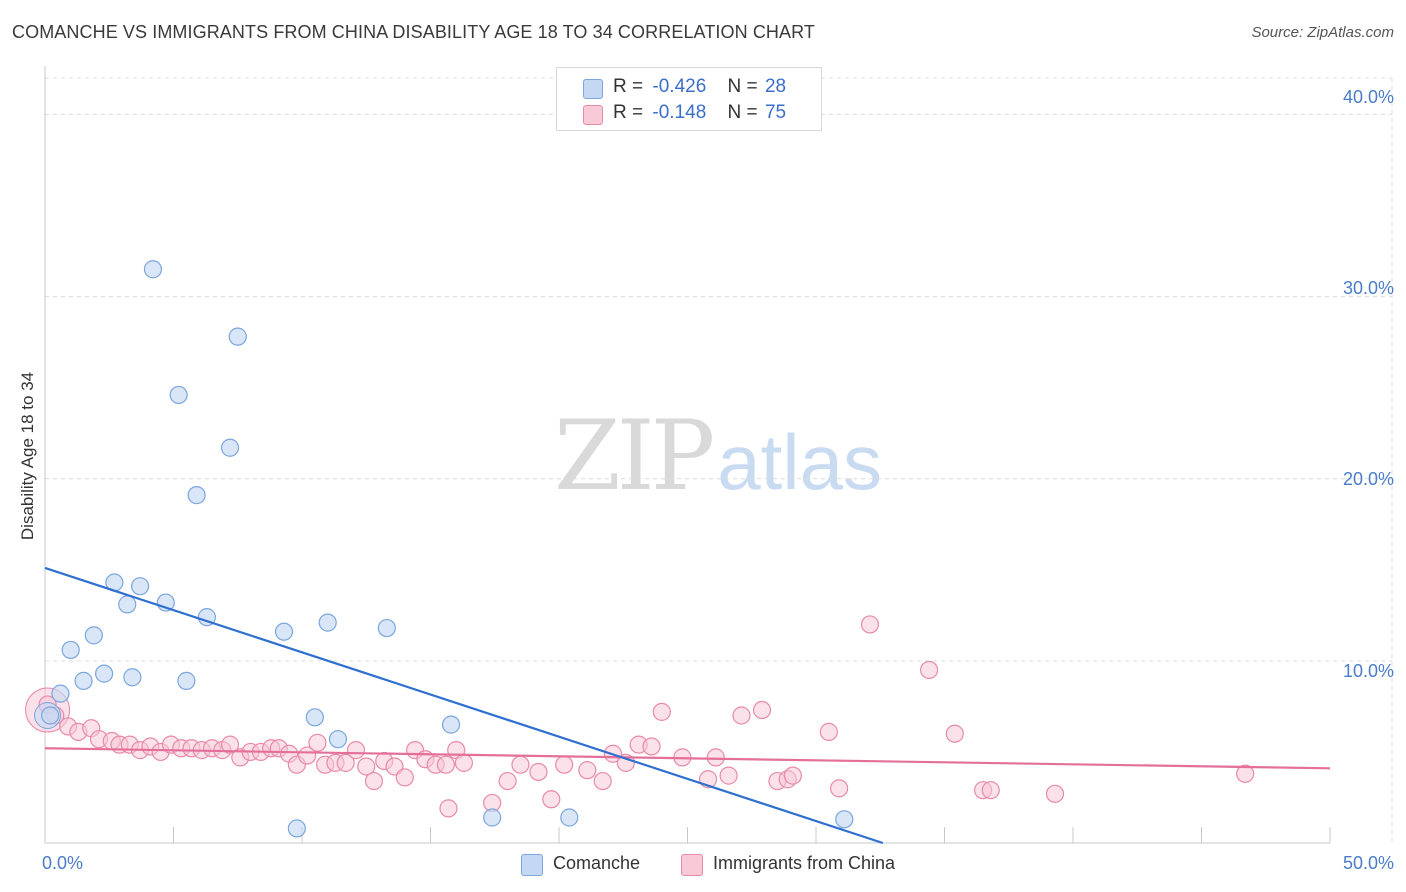  I want to click on y-tick-label: 20.0%, so click(1368, 479).